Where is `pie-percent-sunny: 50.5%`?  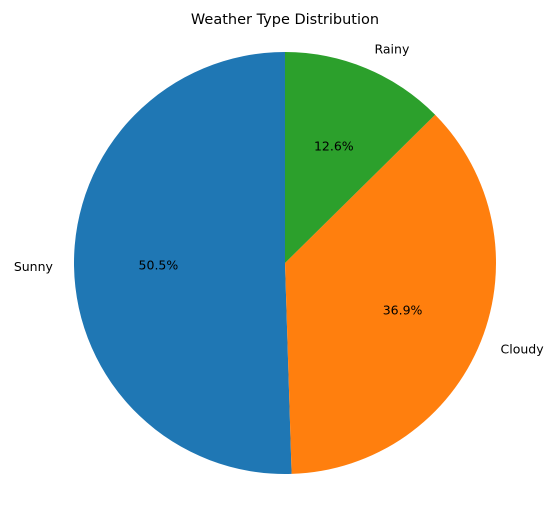
pie-percent-sunny: 50.5% is located at coordinates (159, 264).